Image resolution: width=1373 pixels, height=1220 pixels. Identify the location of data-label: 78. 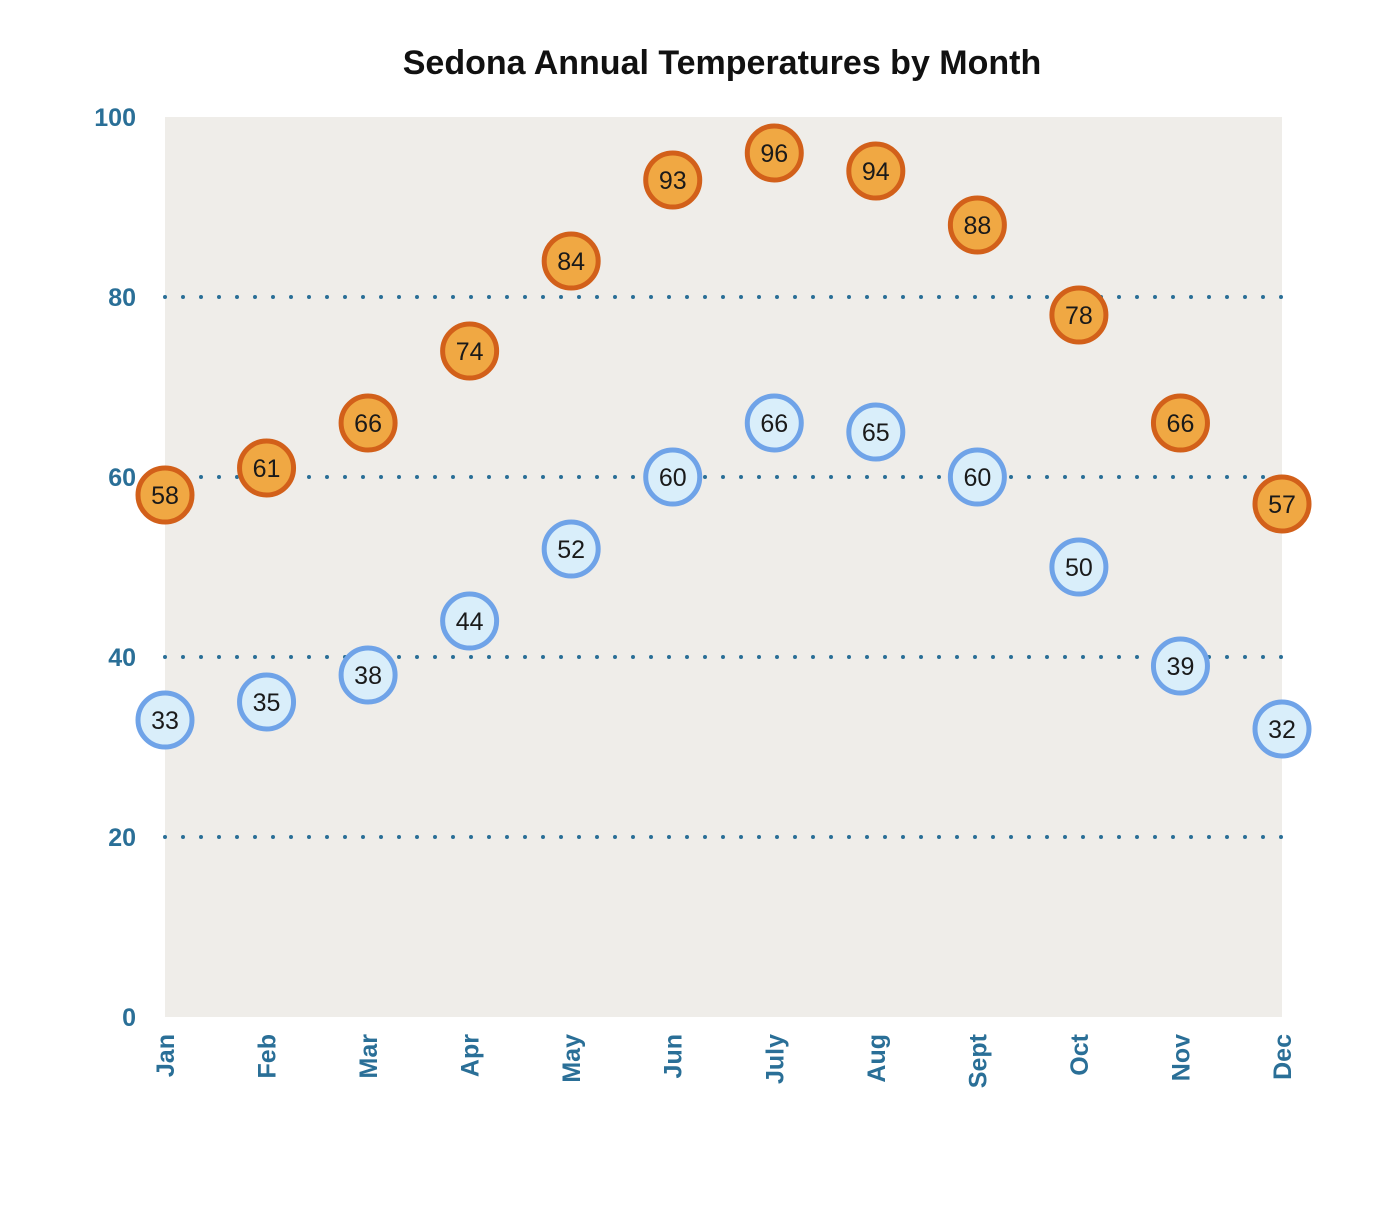
(1079, 316).